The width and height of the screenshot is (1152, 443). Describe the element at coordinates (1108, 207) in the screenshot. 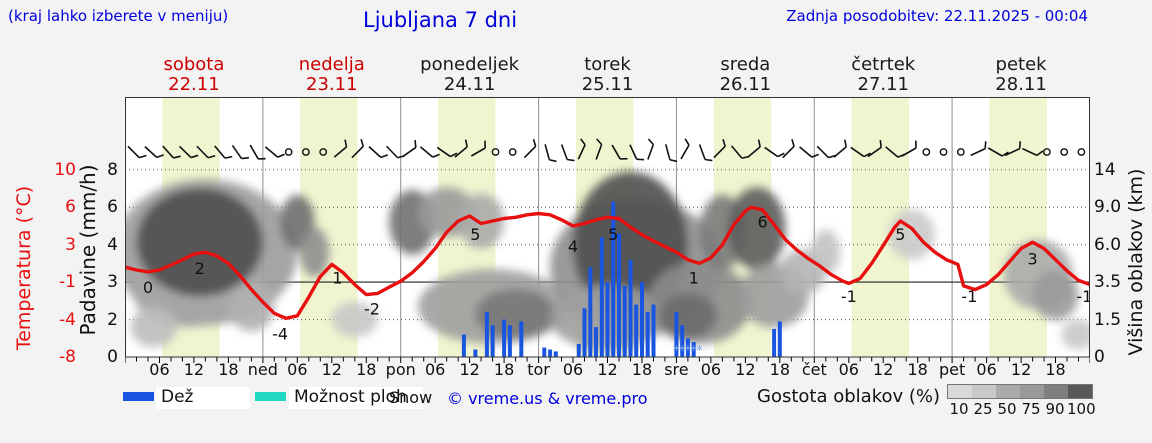

I see `axis-tick: 9.0` at that location.